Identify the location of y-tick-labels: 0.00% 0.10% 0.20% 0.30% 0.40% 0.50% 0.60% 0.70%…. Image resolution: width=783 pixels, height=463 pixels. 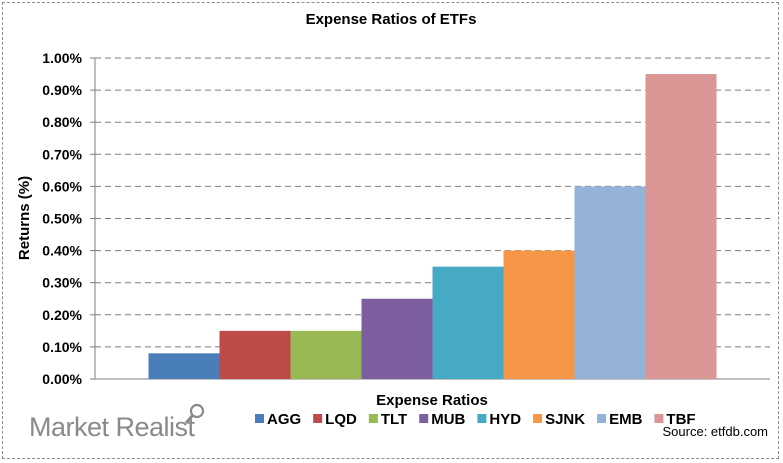
(62, 218).